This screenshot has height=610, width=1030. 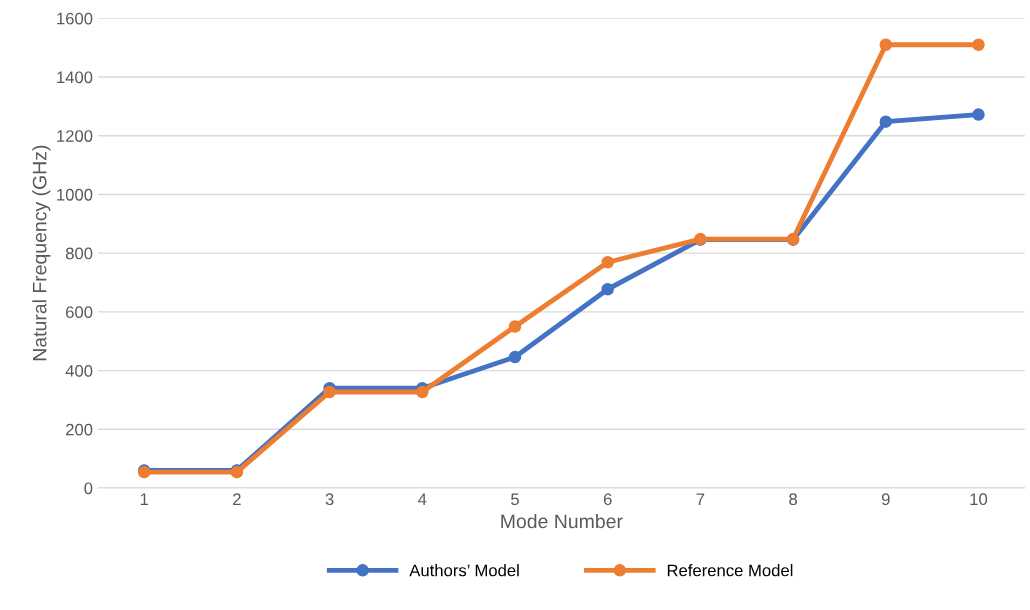 What do you see at coordinates (885, 499) in the screenshot?
I see `x-tick-label: 9` at bounding box center [885, 499].